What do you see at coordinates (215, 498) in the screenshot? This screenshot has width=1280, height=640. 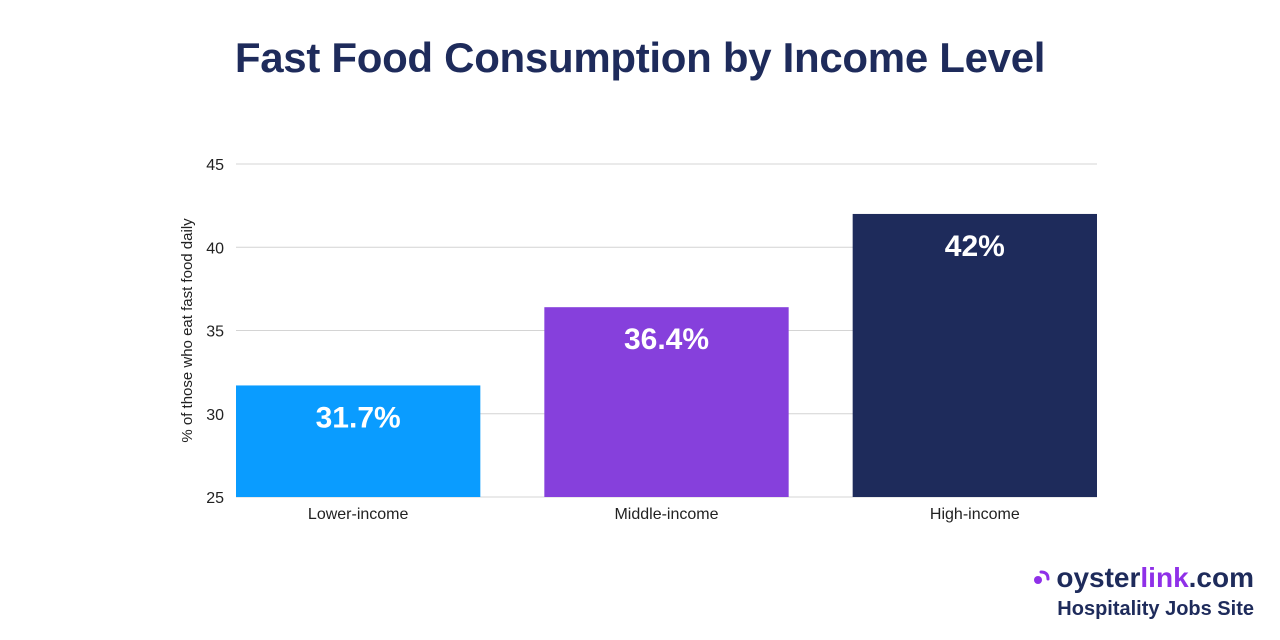 I see `y-tick-label: 25` at bounding box center [215, 498].